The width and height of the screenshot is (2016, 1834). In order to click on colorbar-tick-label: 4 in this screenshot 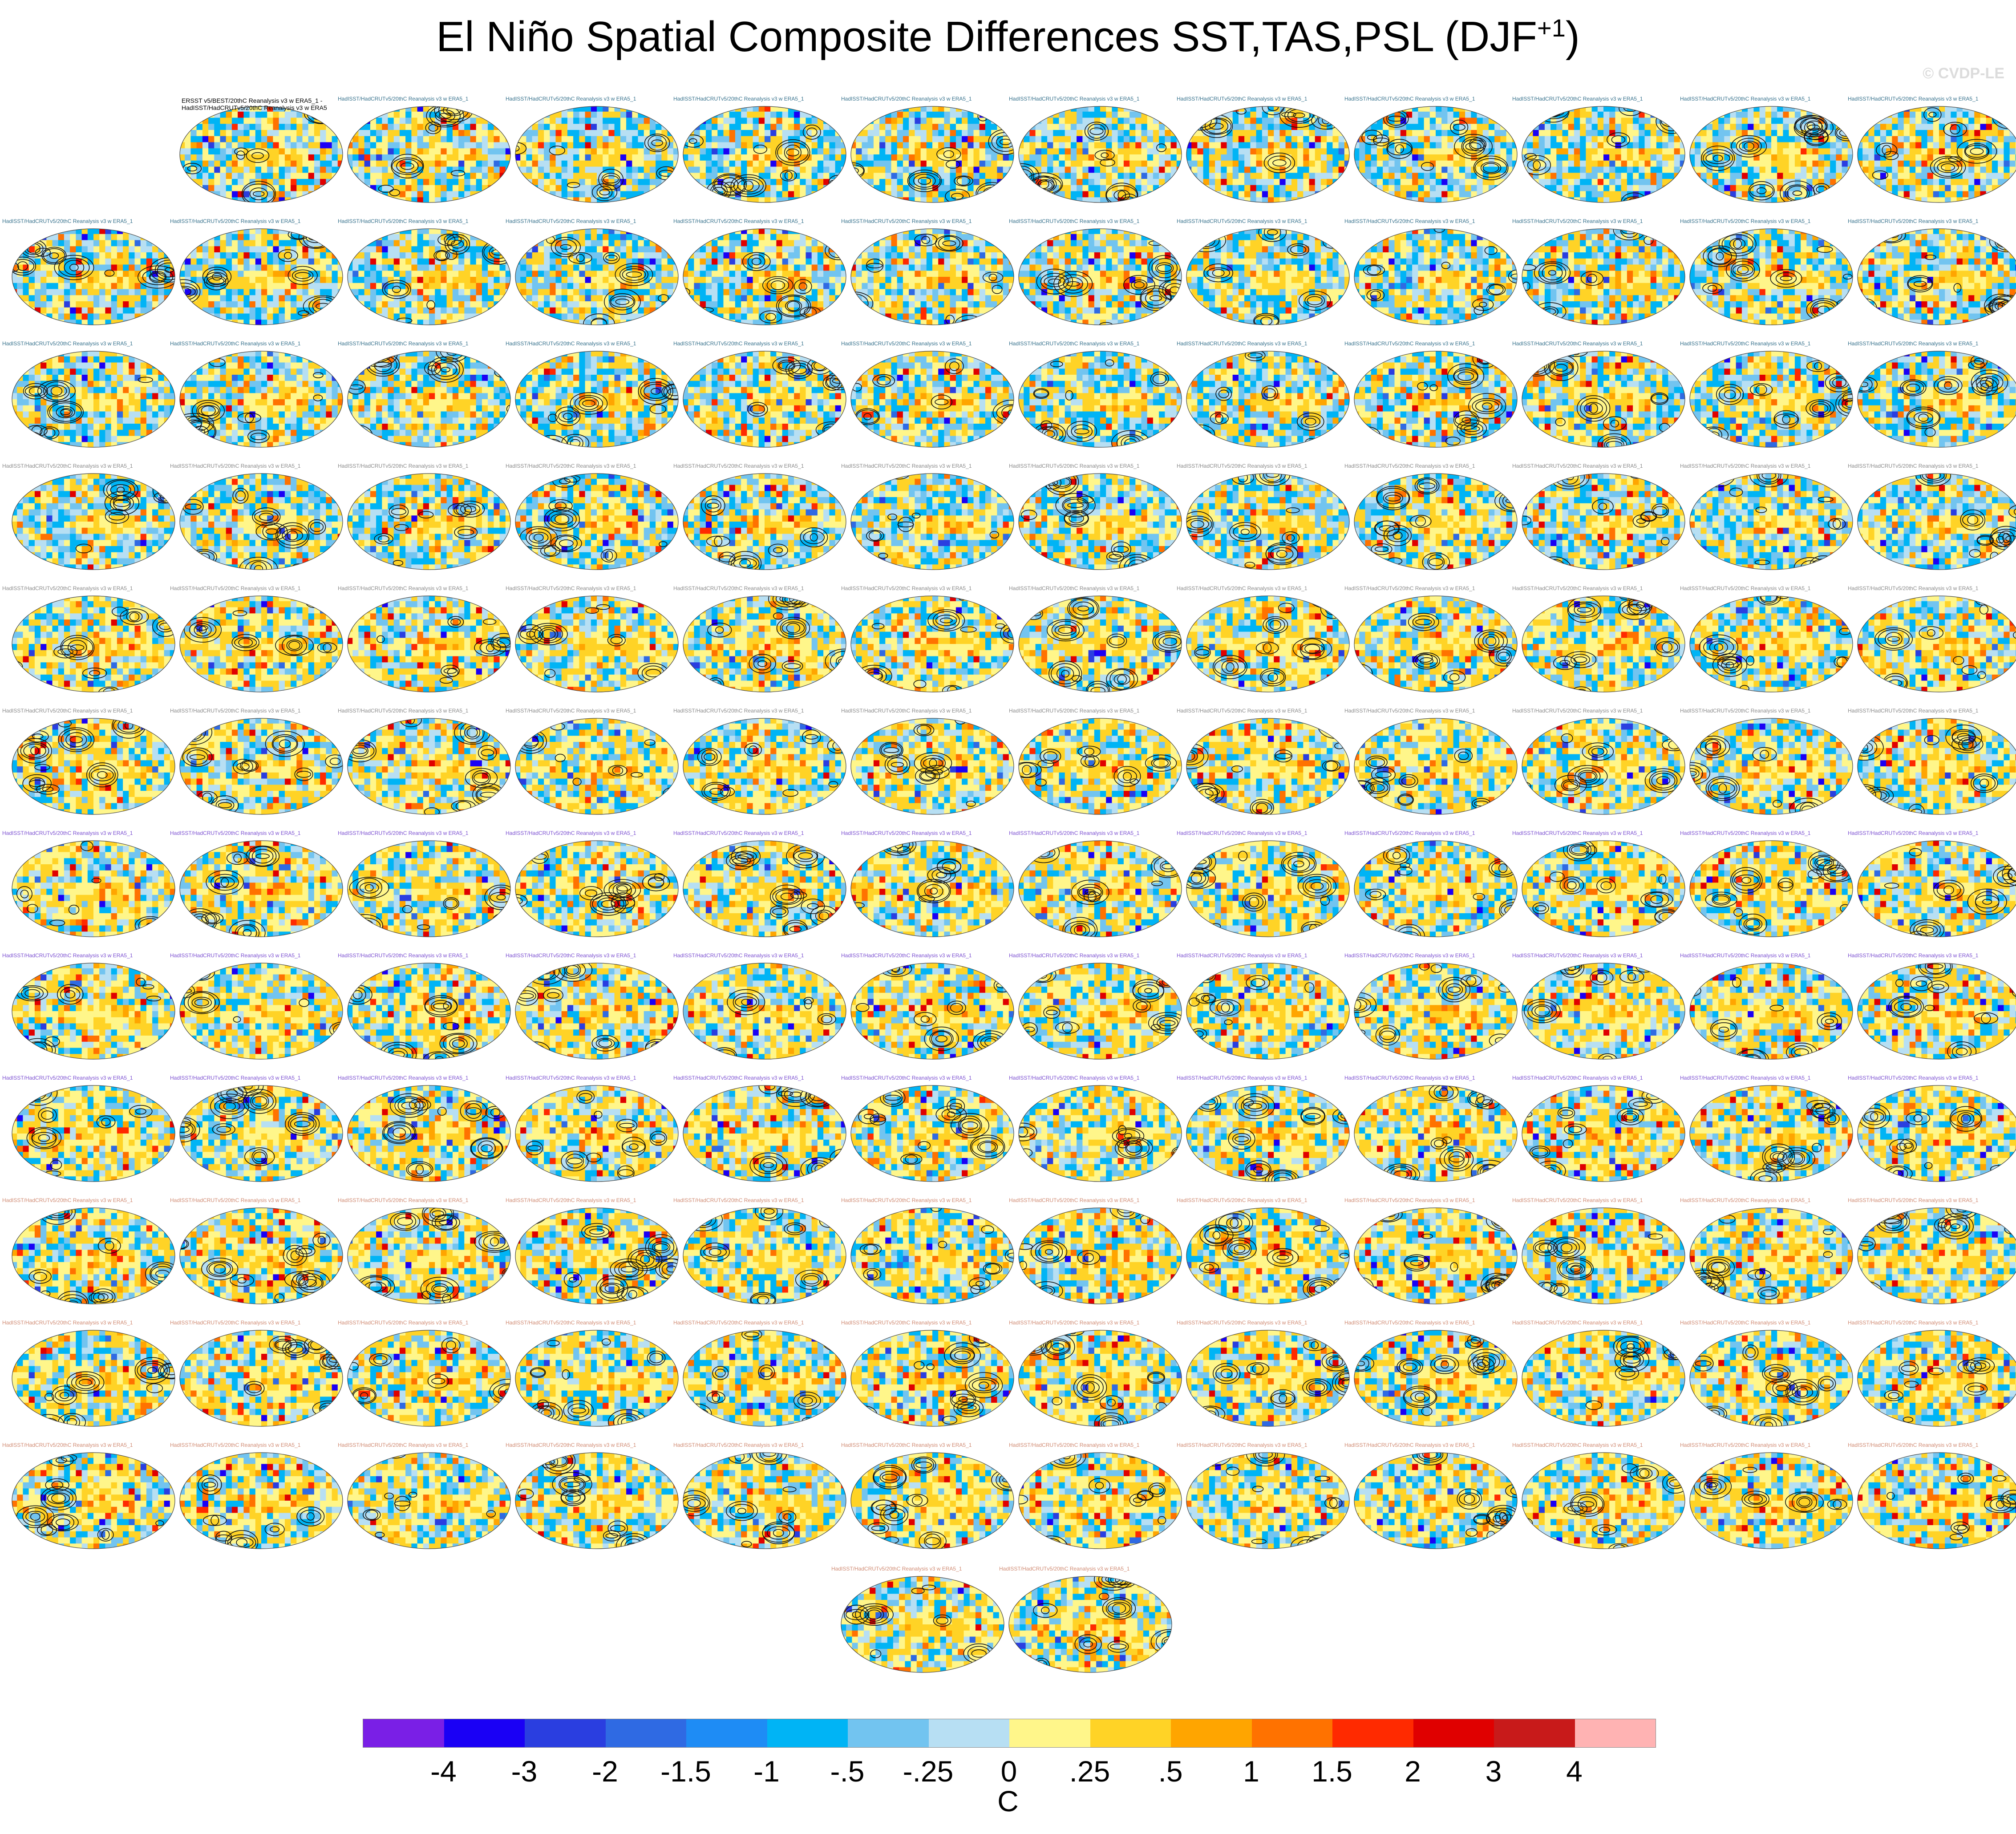, I will do `click(1574, 1771)`.